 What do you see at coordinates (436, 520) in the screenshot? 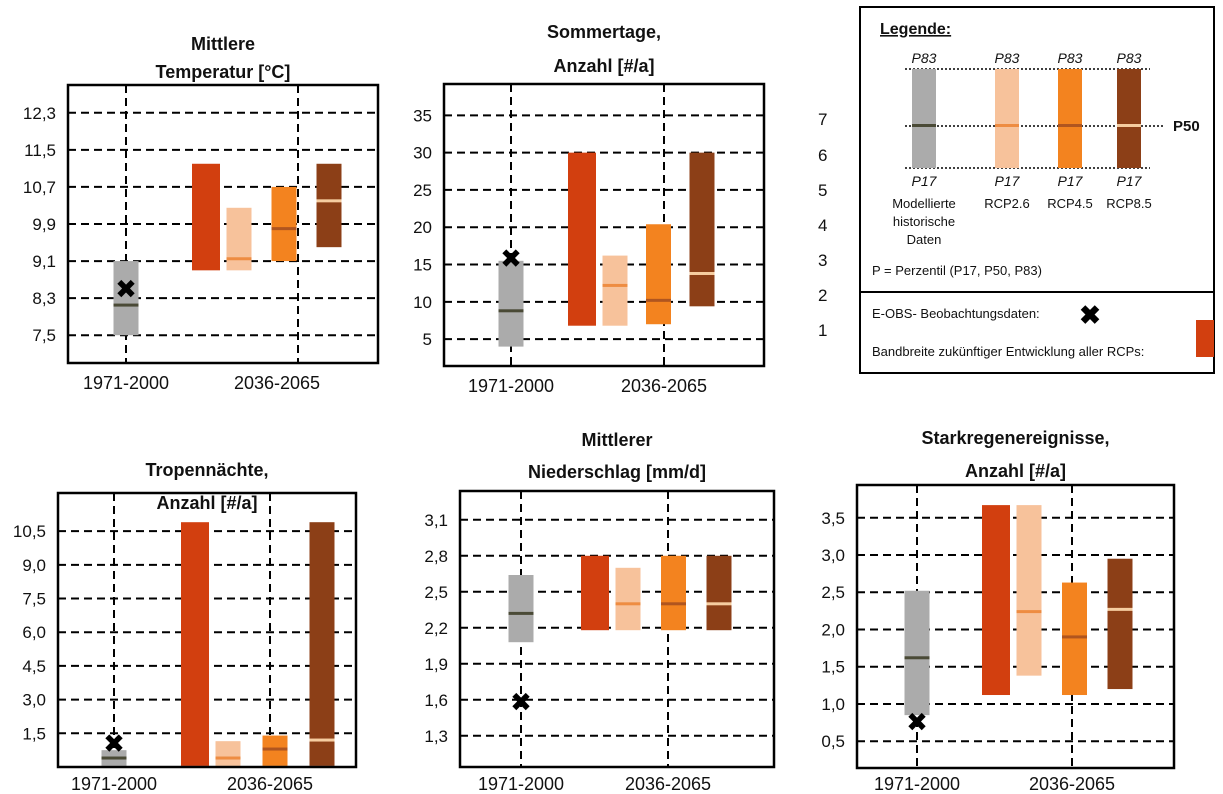
I see `y-tick-label: 3,1` at bounding box center [436, 520].